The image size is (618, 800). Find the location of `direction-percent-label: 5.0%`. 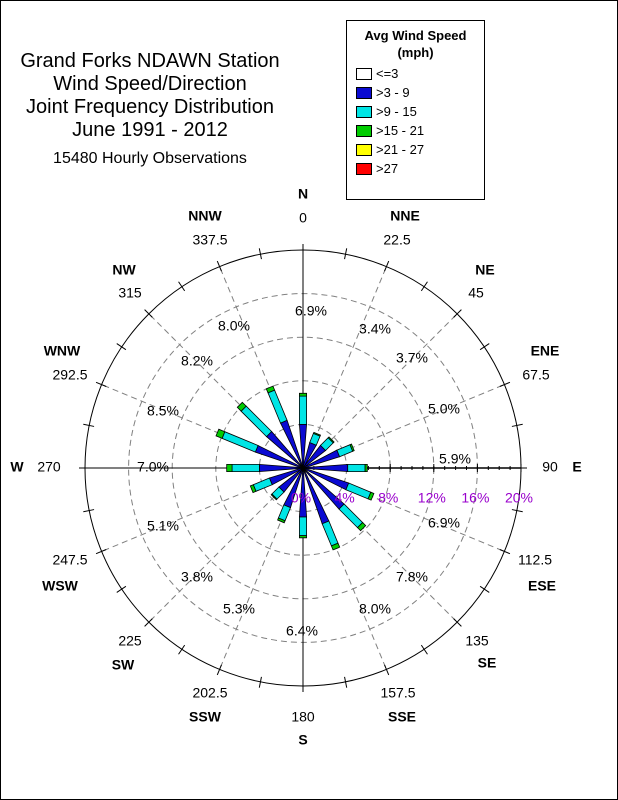

direction-percent-label: 5.0% is located at coordinates (444, 409).